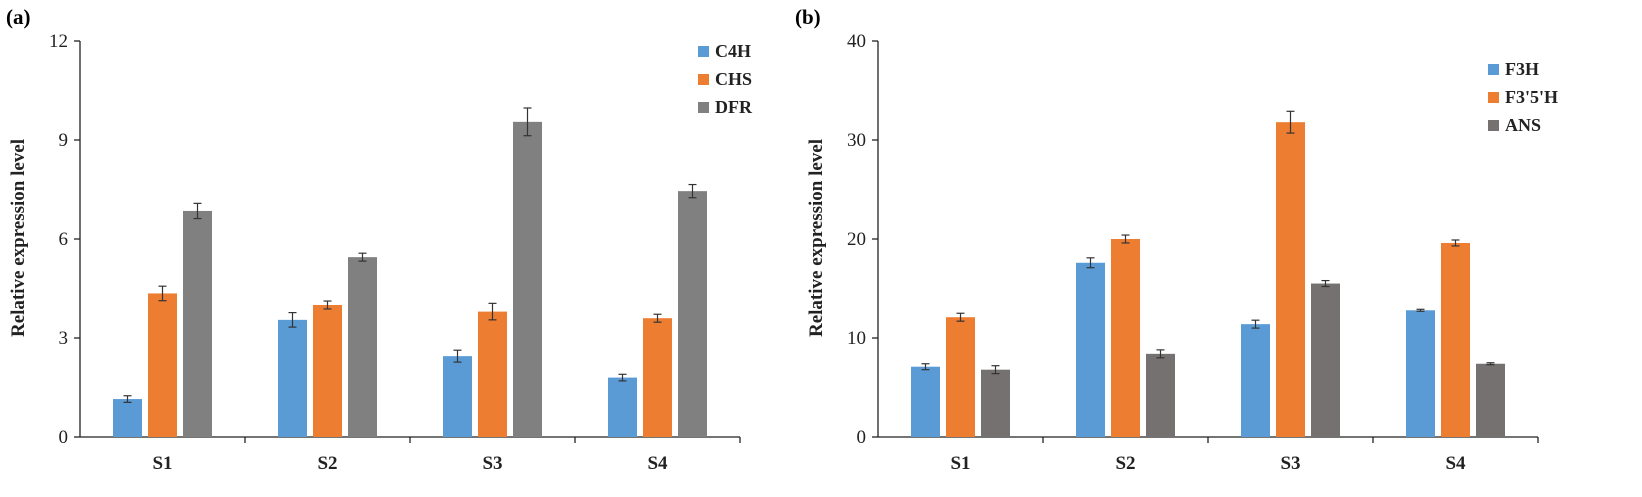  I want to click on y-tick-label: 9, so click(64, 140).